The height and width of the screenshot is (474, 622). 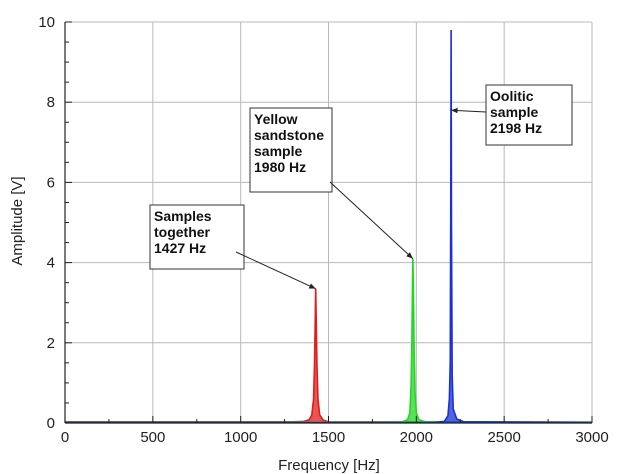 What do you see at coordinates (180, 248) in the screenshot?
I see `annotation-text-line: 1427 Hz` at bounding box center [180, 248].